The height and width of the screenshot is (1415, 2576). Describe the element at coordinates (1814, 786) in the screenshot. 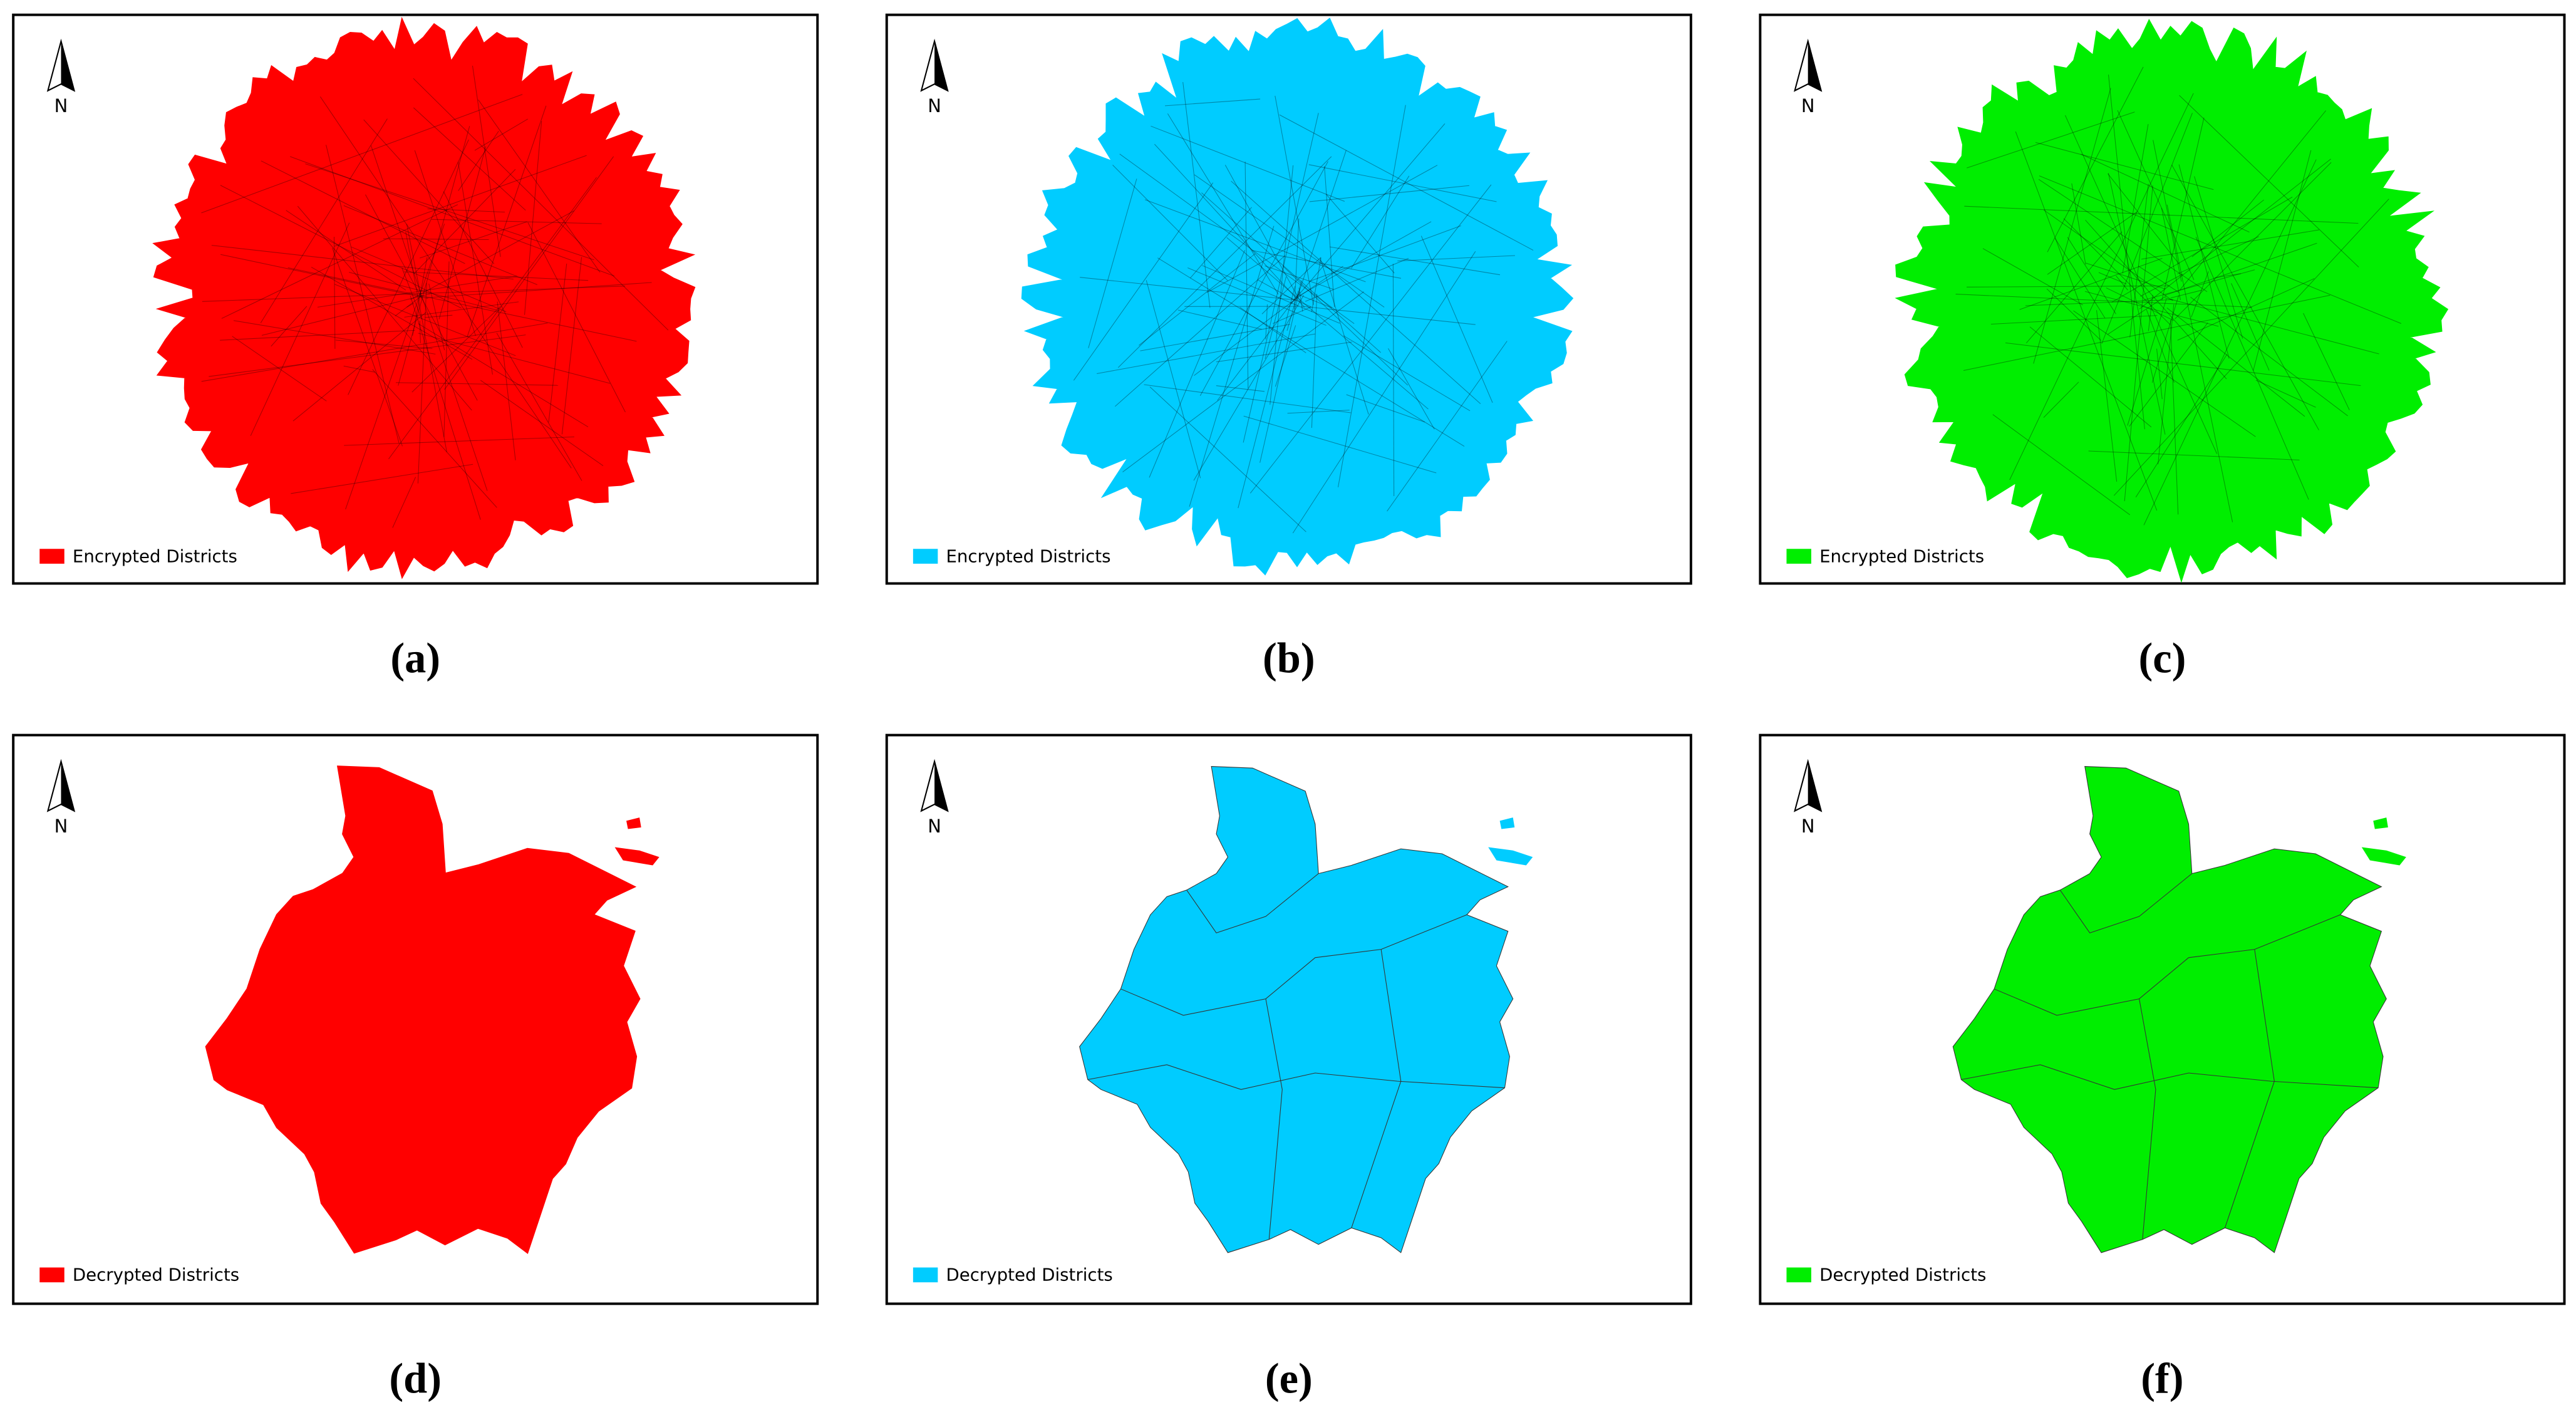

I see `north-arrow-half` at that location.